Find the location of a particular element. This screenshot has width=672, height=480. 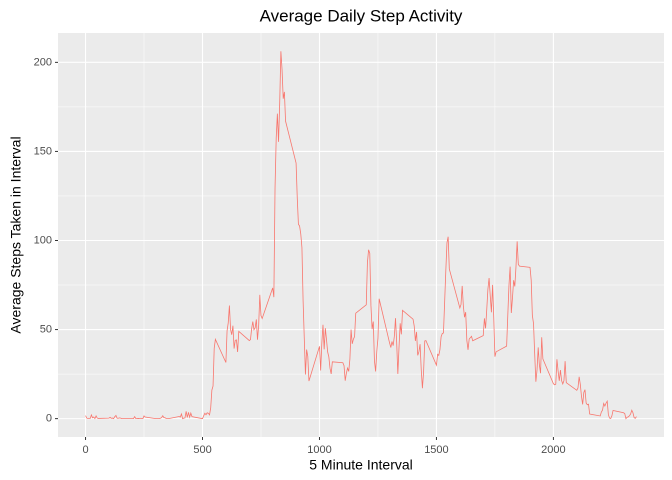

y-tick-label: 200 is located at coordinates (43, 62).